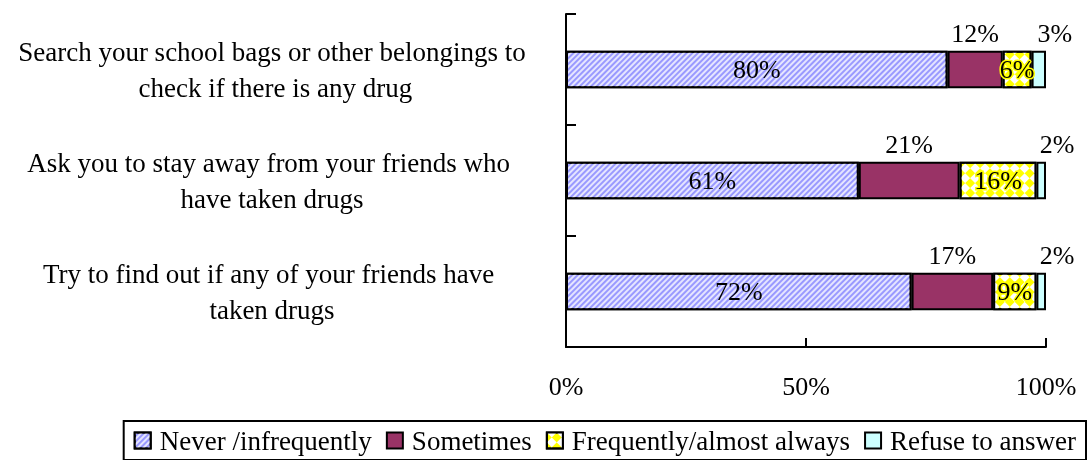 This screenshot has width=1091, height=460. What do you see at coordinates (566, 386) in the screenshot?
I see `x-tick-label: 0%` at bounding box center [566, 386].